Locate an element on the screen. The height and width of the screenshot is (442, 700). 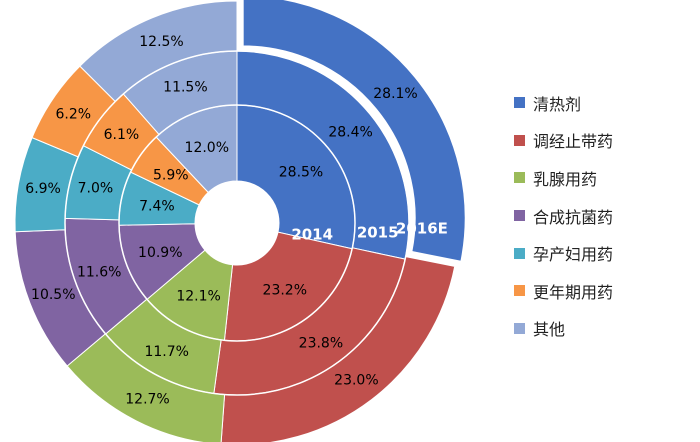
legend-item: 更年期用药 is located at coordinates (604, 291).